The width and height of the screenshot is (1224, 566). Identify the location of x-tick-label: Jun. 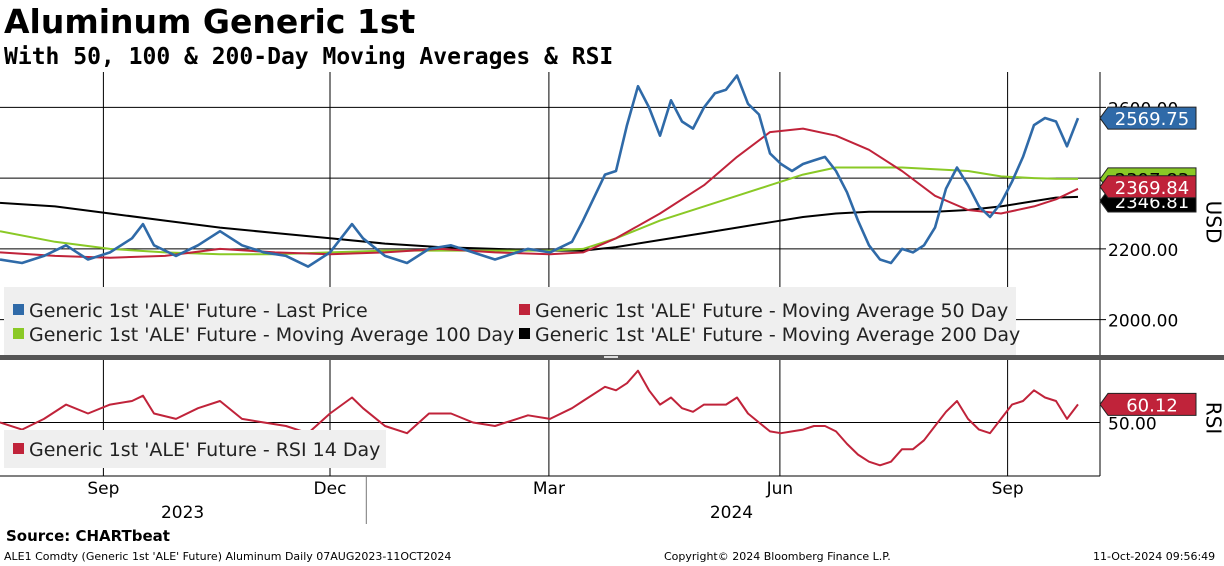
(780, 489).